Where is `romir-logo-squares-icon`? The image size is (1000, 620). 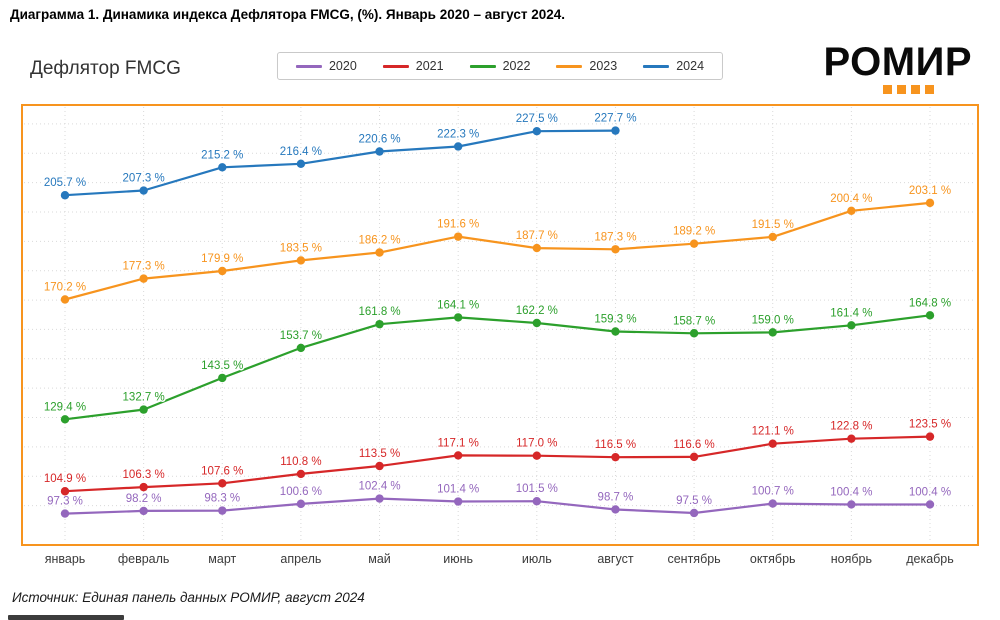
romir-logo-squares-icon is located at coordinates (927, 89).